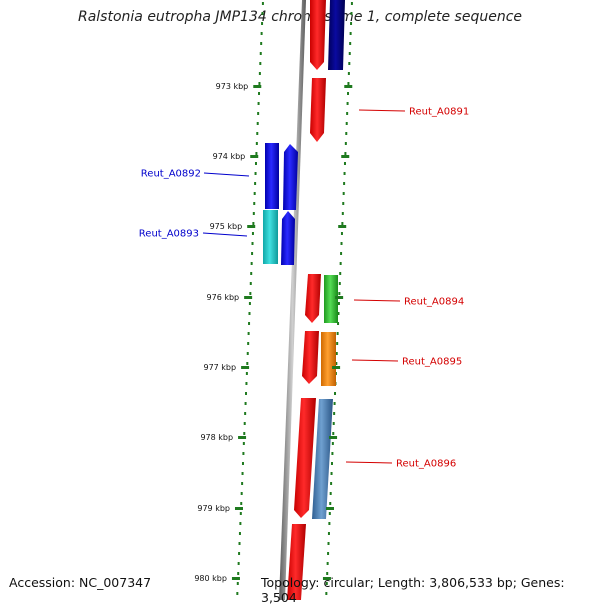 This screenshot has height=605, width=600. I want to click on gene-label-reut-a0891: Reut_A0891, so click(439, 112).